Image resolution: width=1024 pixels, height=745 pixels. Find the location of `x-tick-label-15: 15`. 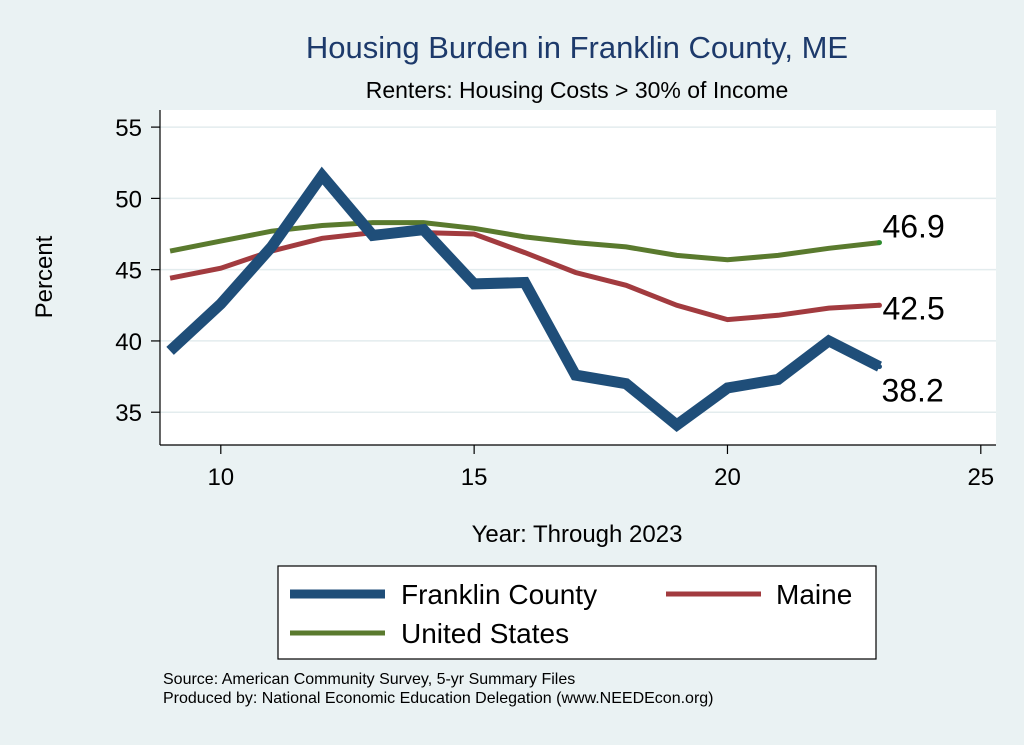

x-tick-label-15: 15 is located at coordinates (474, 477).